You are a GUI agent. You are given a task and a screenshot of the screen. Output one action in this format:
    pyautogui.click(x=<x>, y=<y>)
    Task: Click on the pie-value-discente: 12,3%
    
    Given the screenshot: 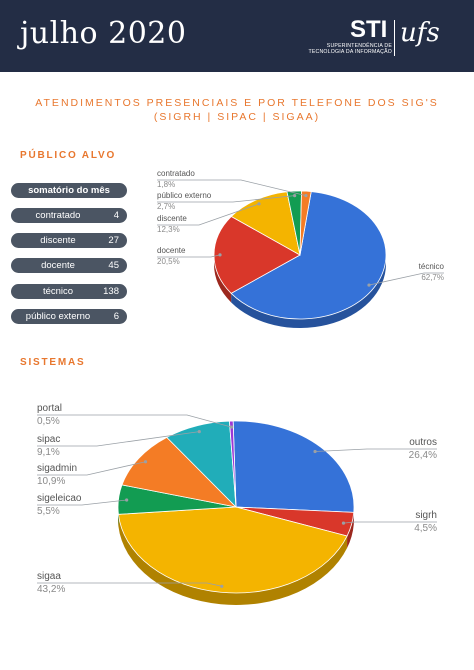 What is the action you would take?
    pyautogui.click(x=168, y=229)
    